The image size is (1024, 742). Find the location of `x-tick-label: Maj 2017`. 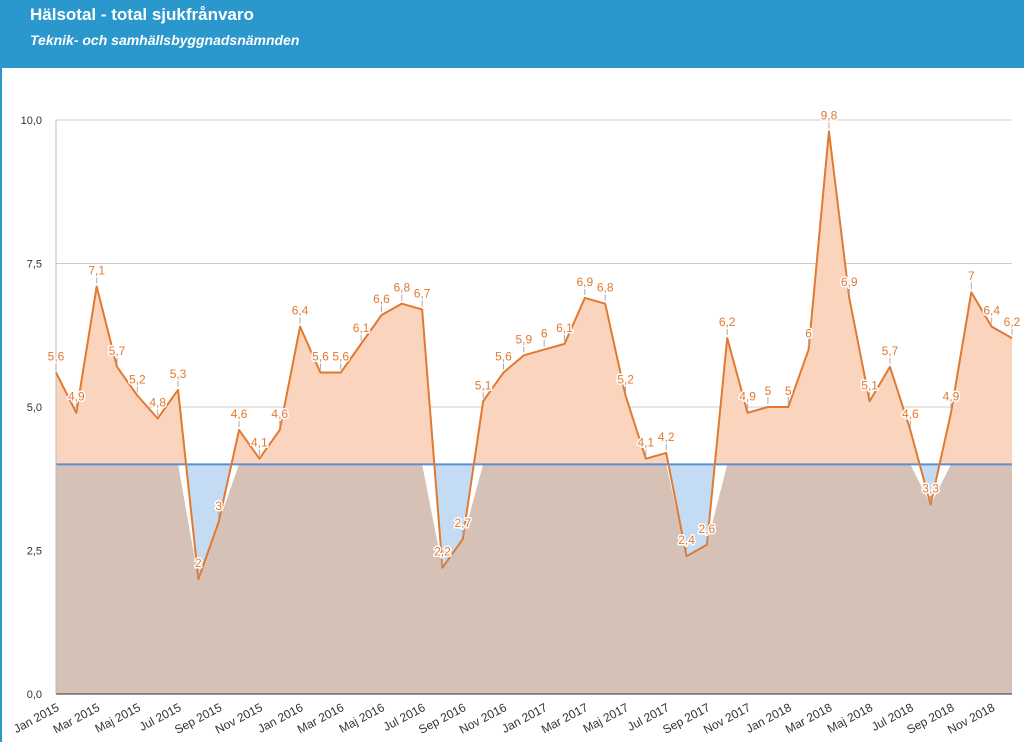

x-tick-label: Maj 2017 is located at coordinates (606, 718).